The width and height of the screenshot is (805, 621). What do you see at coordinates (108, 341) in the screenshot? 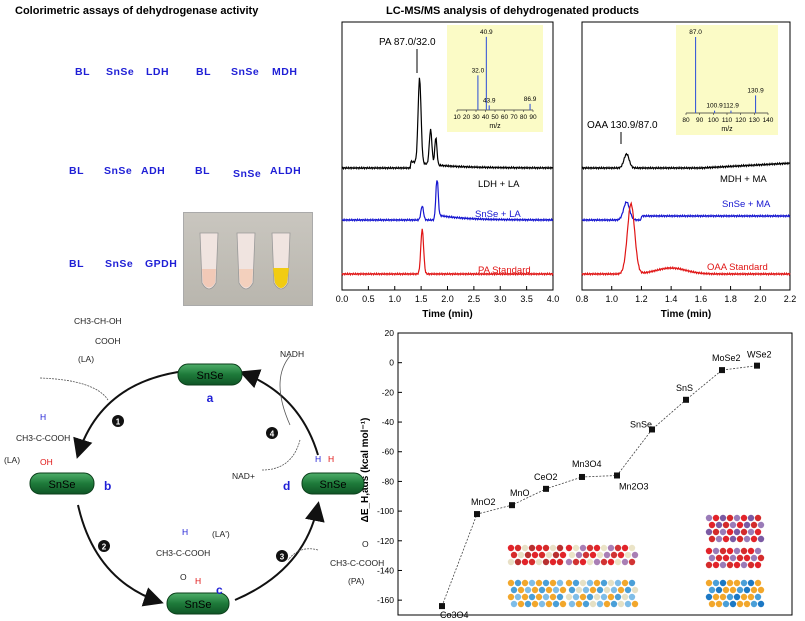
I see `la-top-cooh: COOH` at bounding box center [108, 341].